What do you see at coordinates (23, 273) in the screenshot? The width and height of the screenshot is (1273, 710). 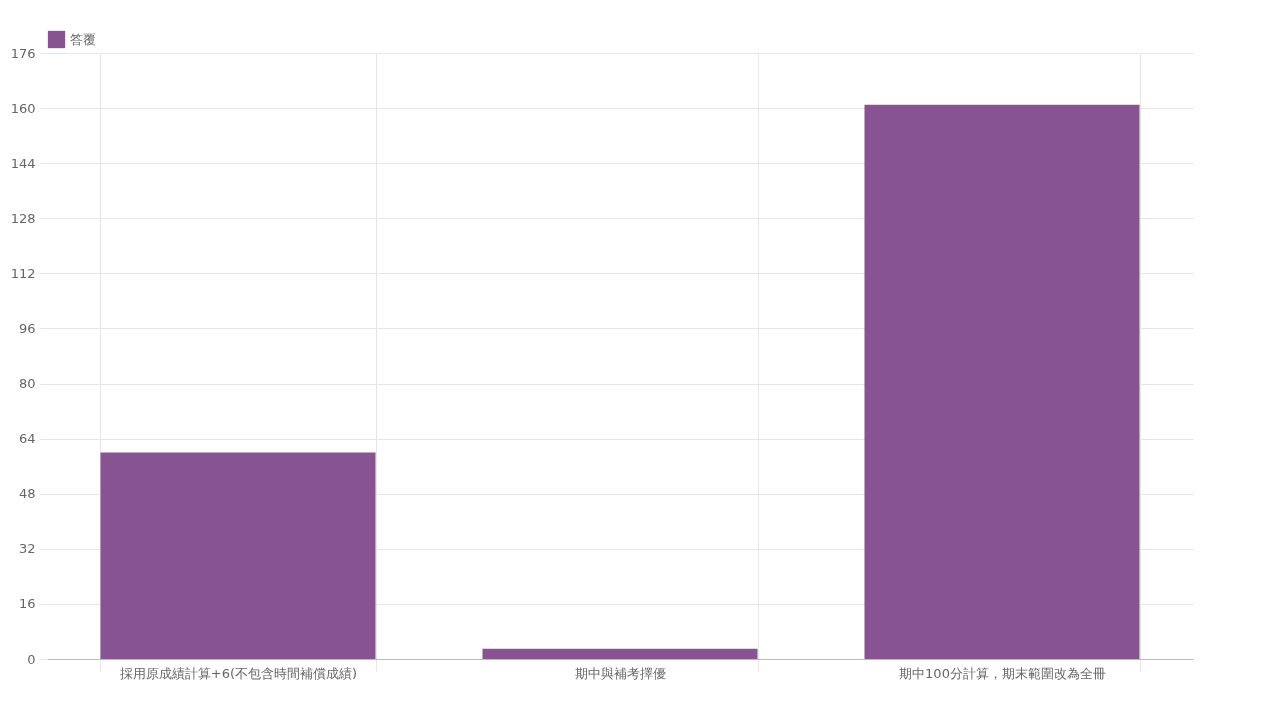 I see `y-tick-label: 112` at bounding box center [23, 273].